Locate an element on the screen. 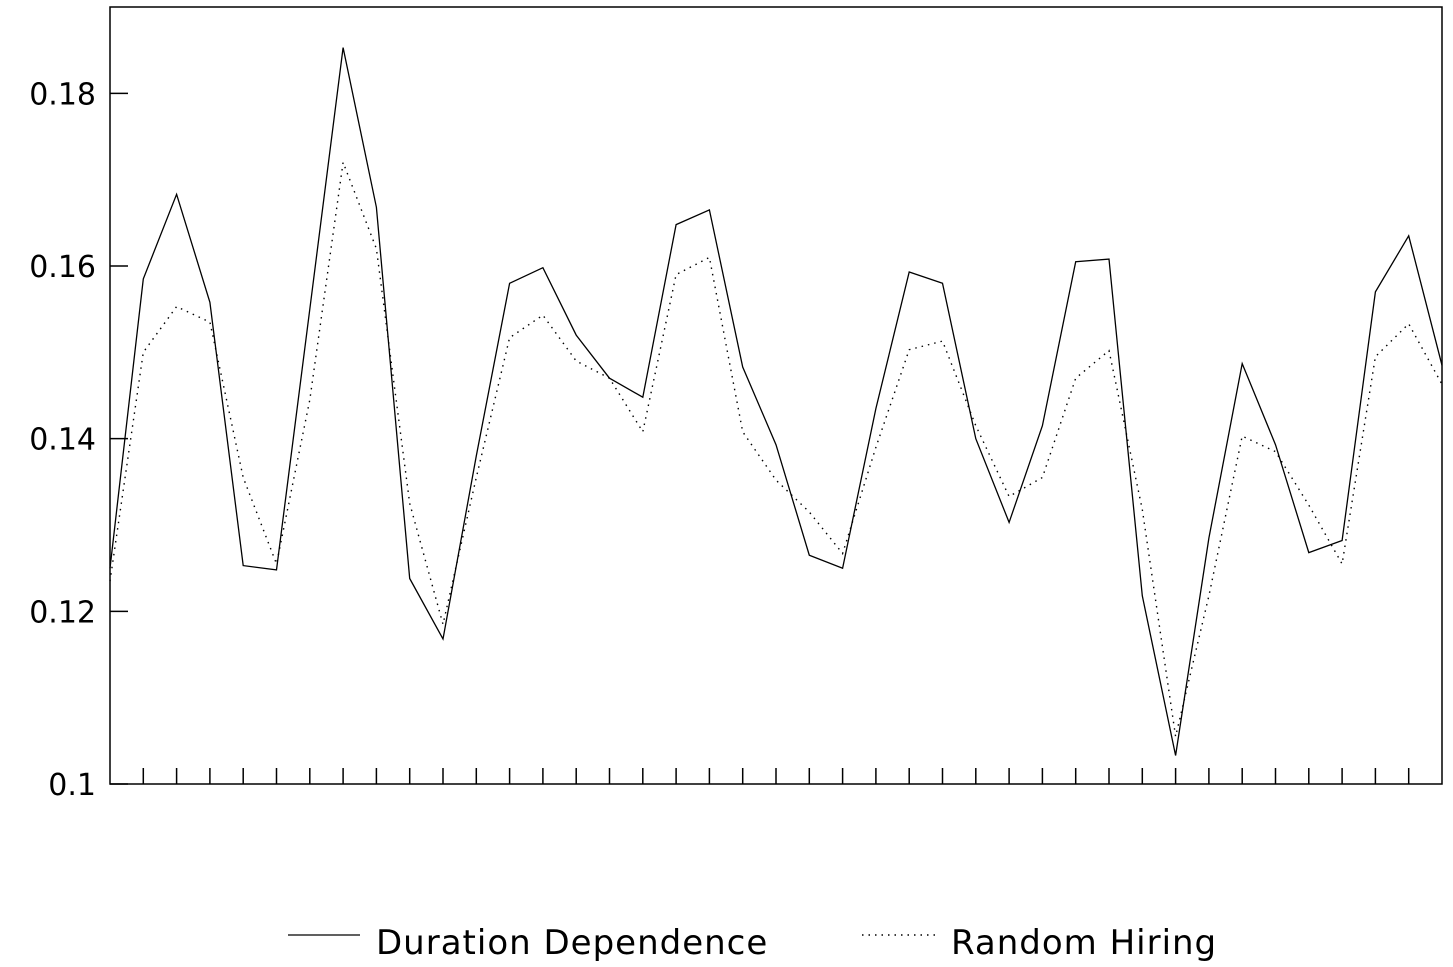 Image resolution: width=1453 pixels, height=967 pixels. y-tick-label: 0.14 is located at coordinates (62, 440).